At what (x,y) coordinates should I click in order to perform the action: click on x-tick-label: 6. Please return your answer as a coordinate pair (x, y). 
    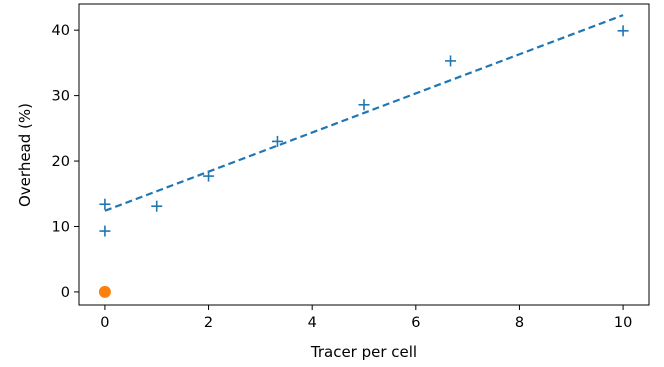
    Looking at the image, I should click on (415, 323).